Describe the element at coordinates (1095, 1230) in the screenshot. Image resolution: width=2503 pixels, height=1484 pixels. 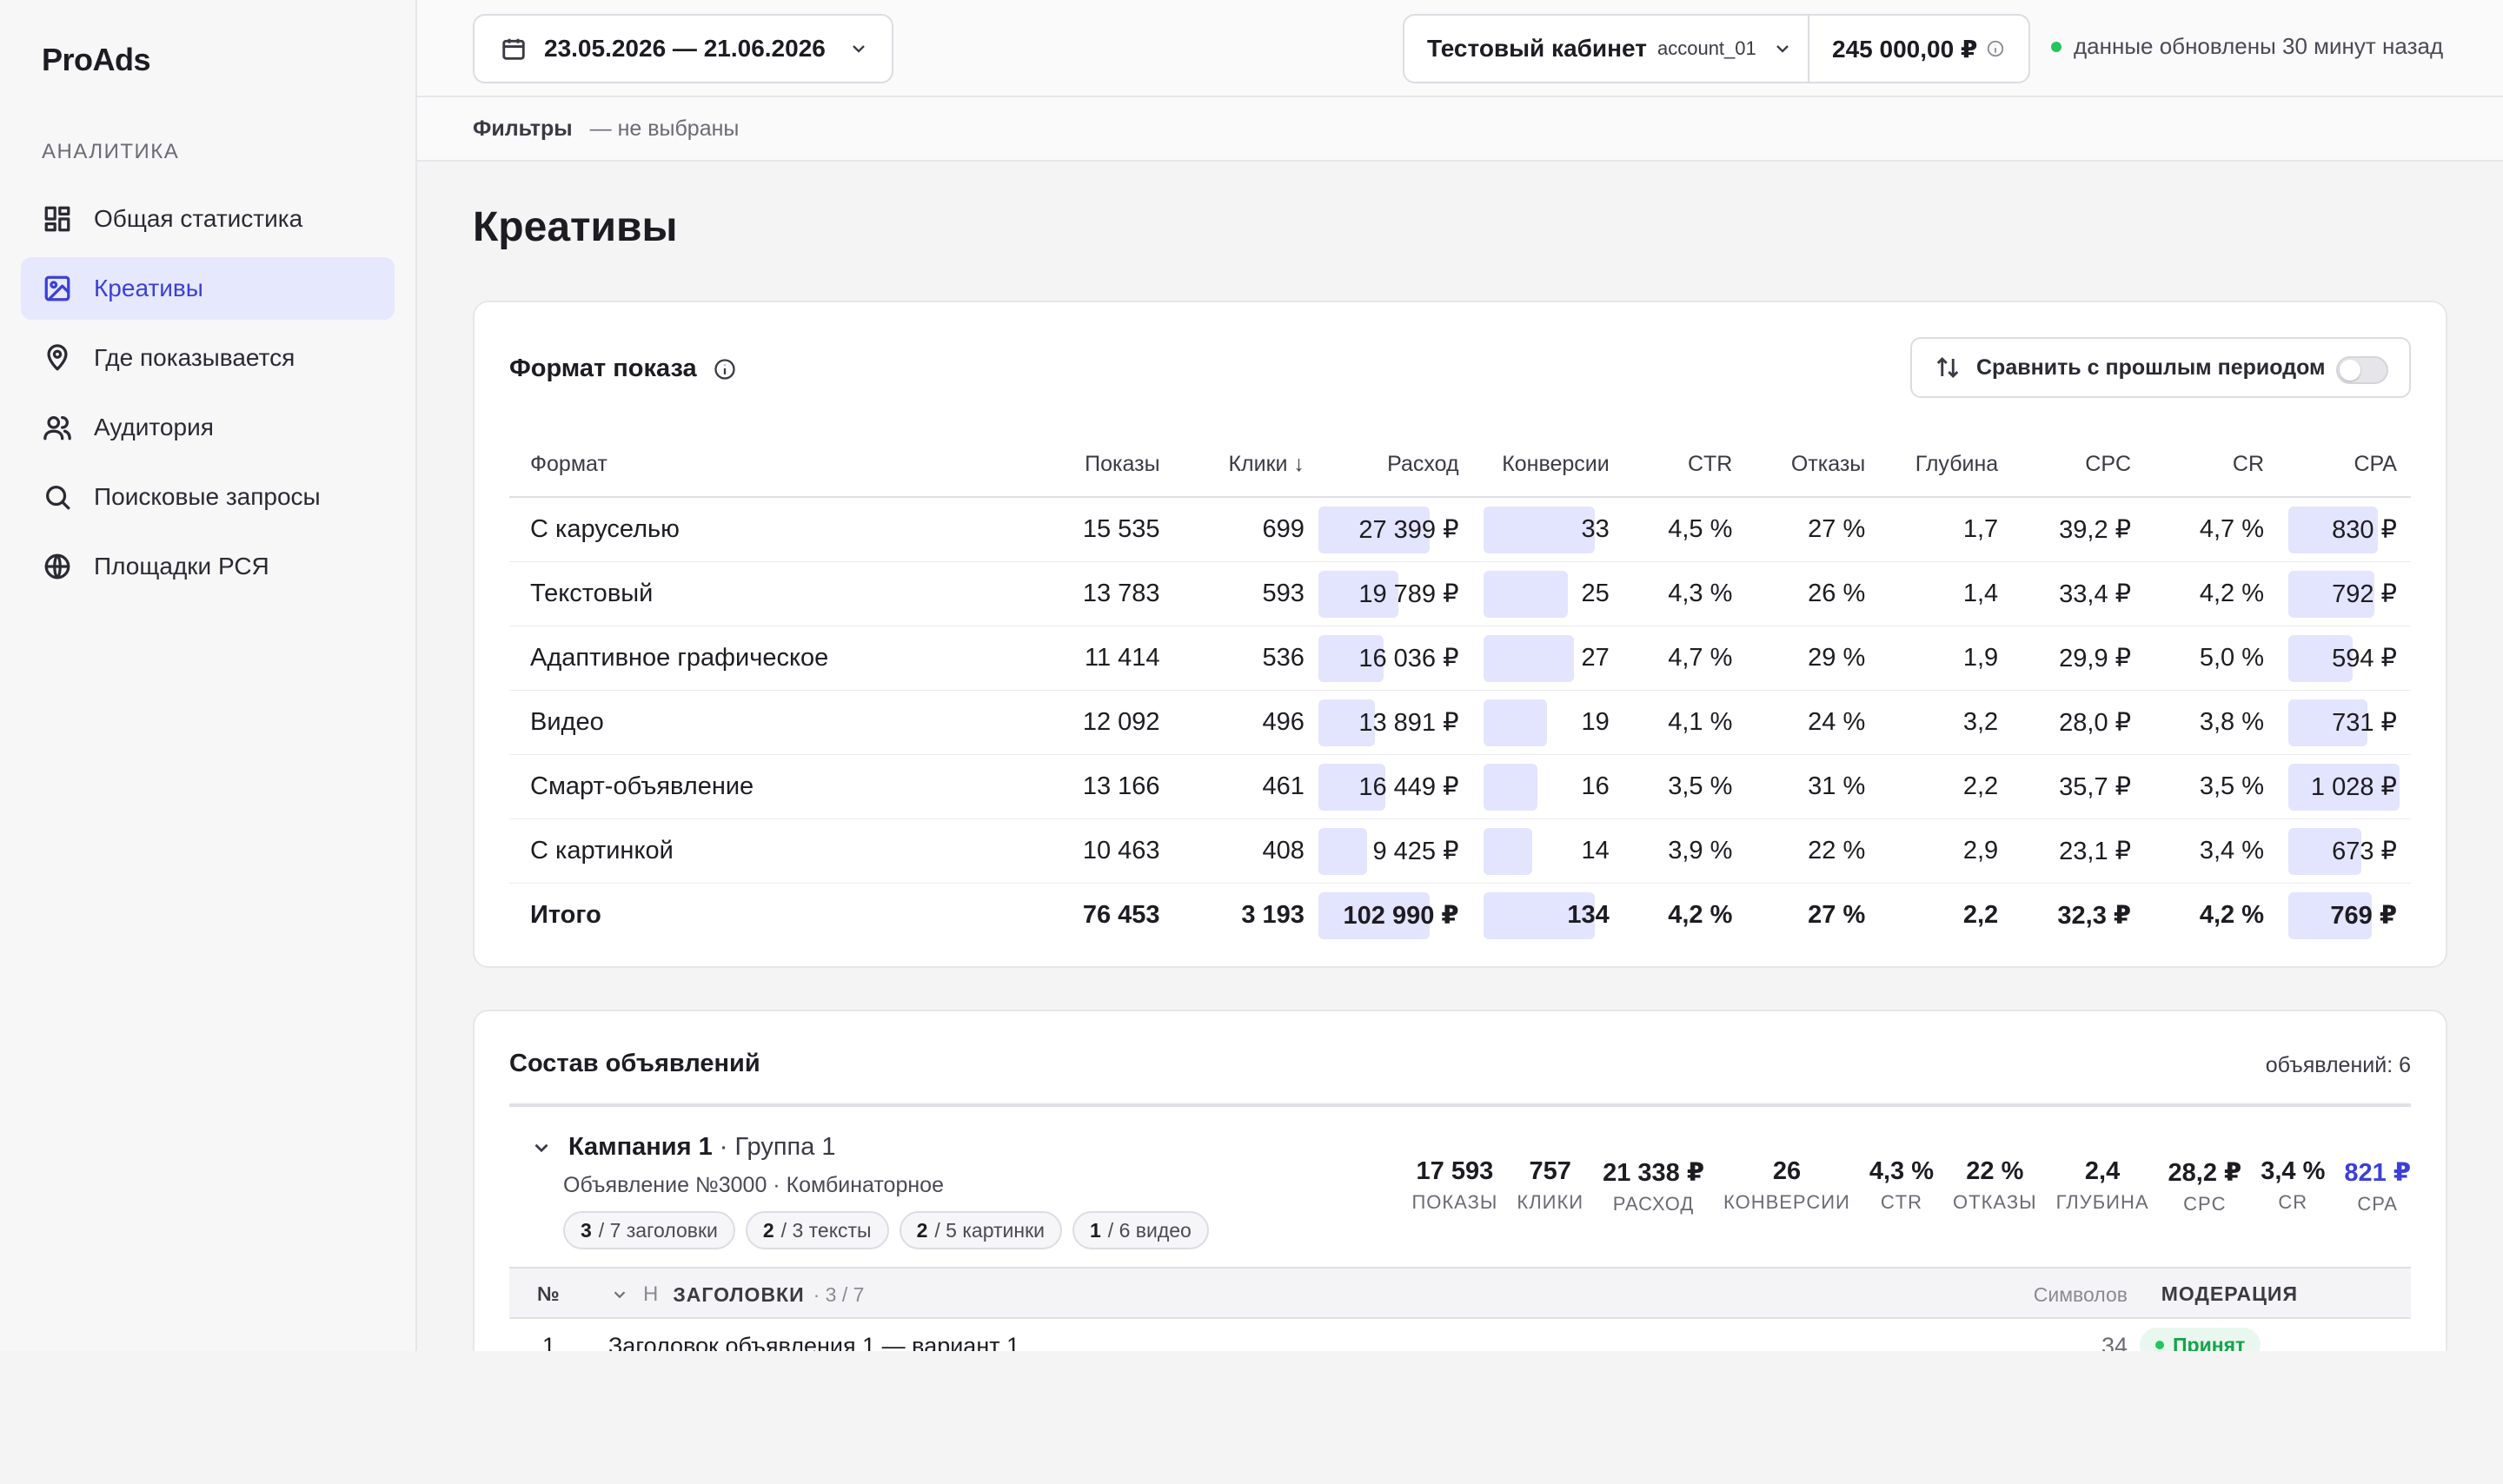
I see `chip-count: 1` at that location.